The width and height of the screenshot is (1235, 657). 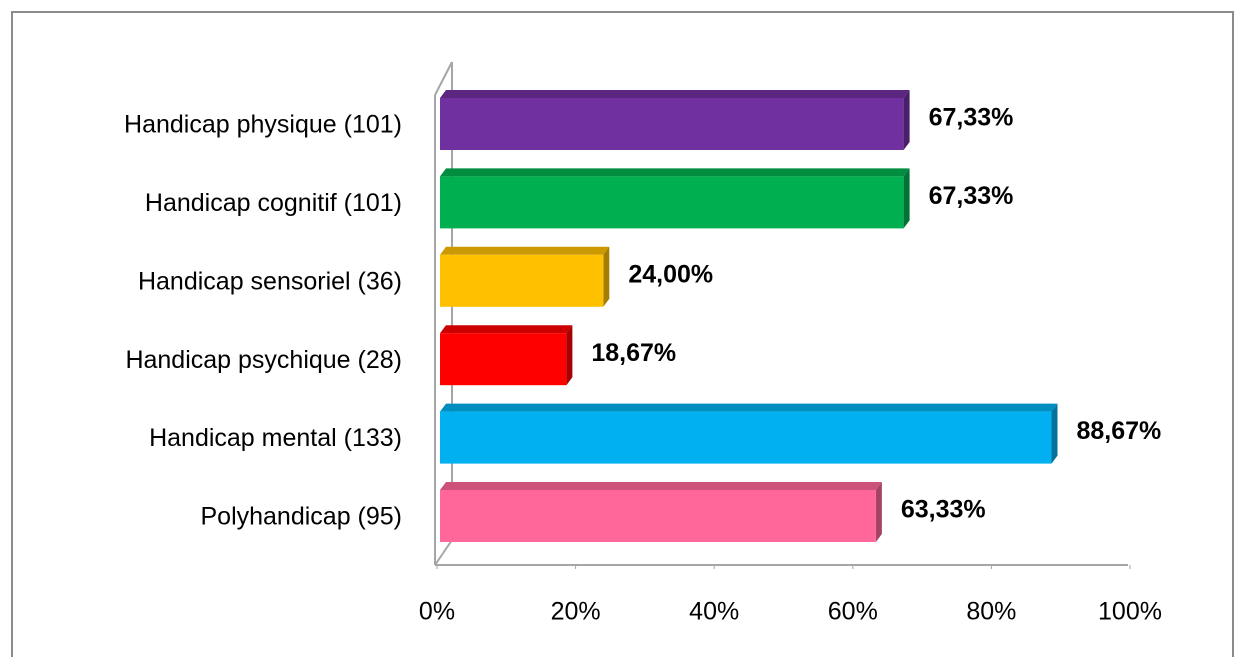 What do you see at coordinates (1118, 431) in the screenshot?
I see `value-label: 88,67%` at bounding box center [1118, 431].